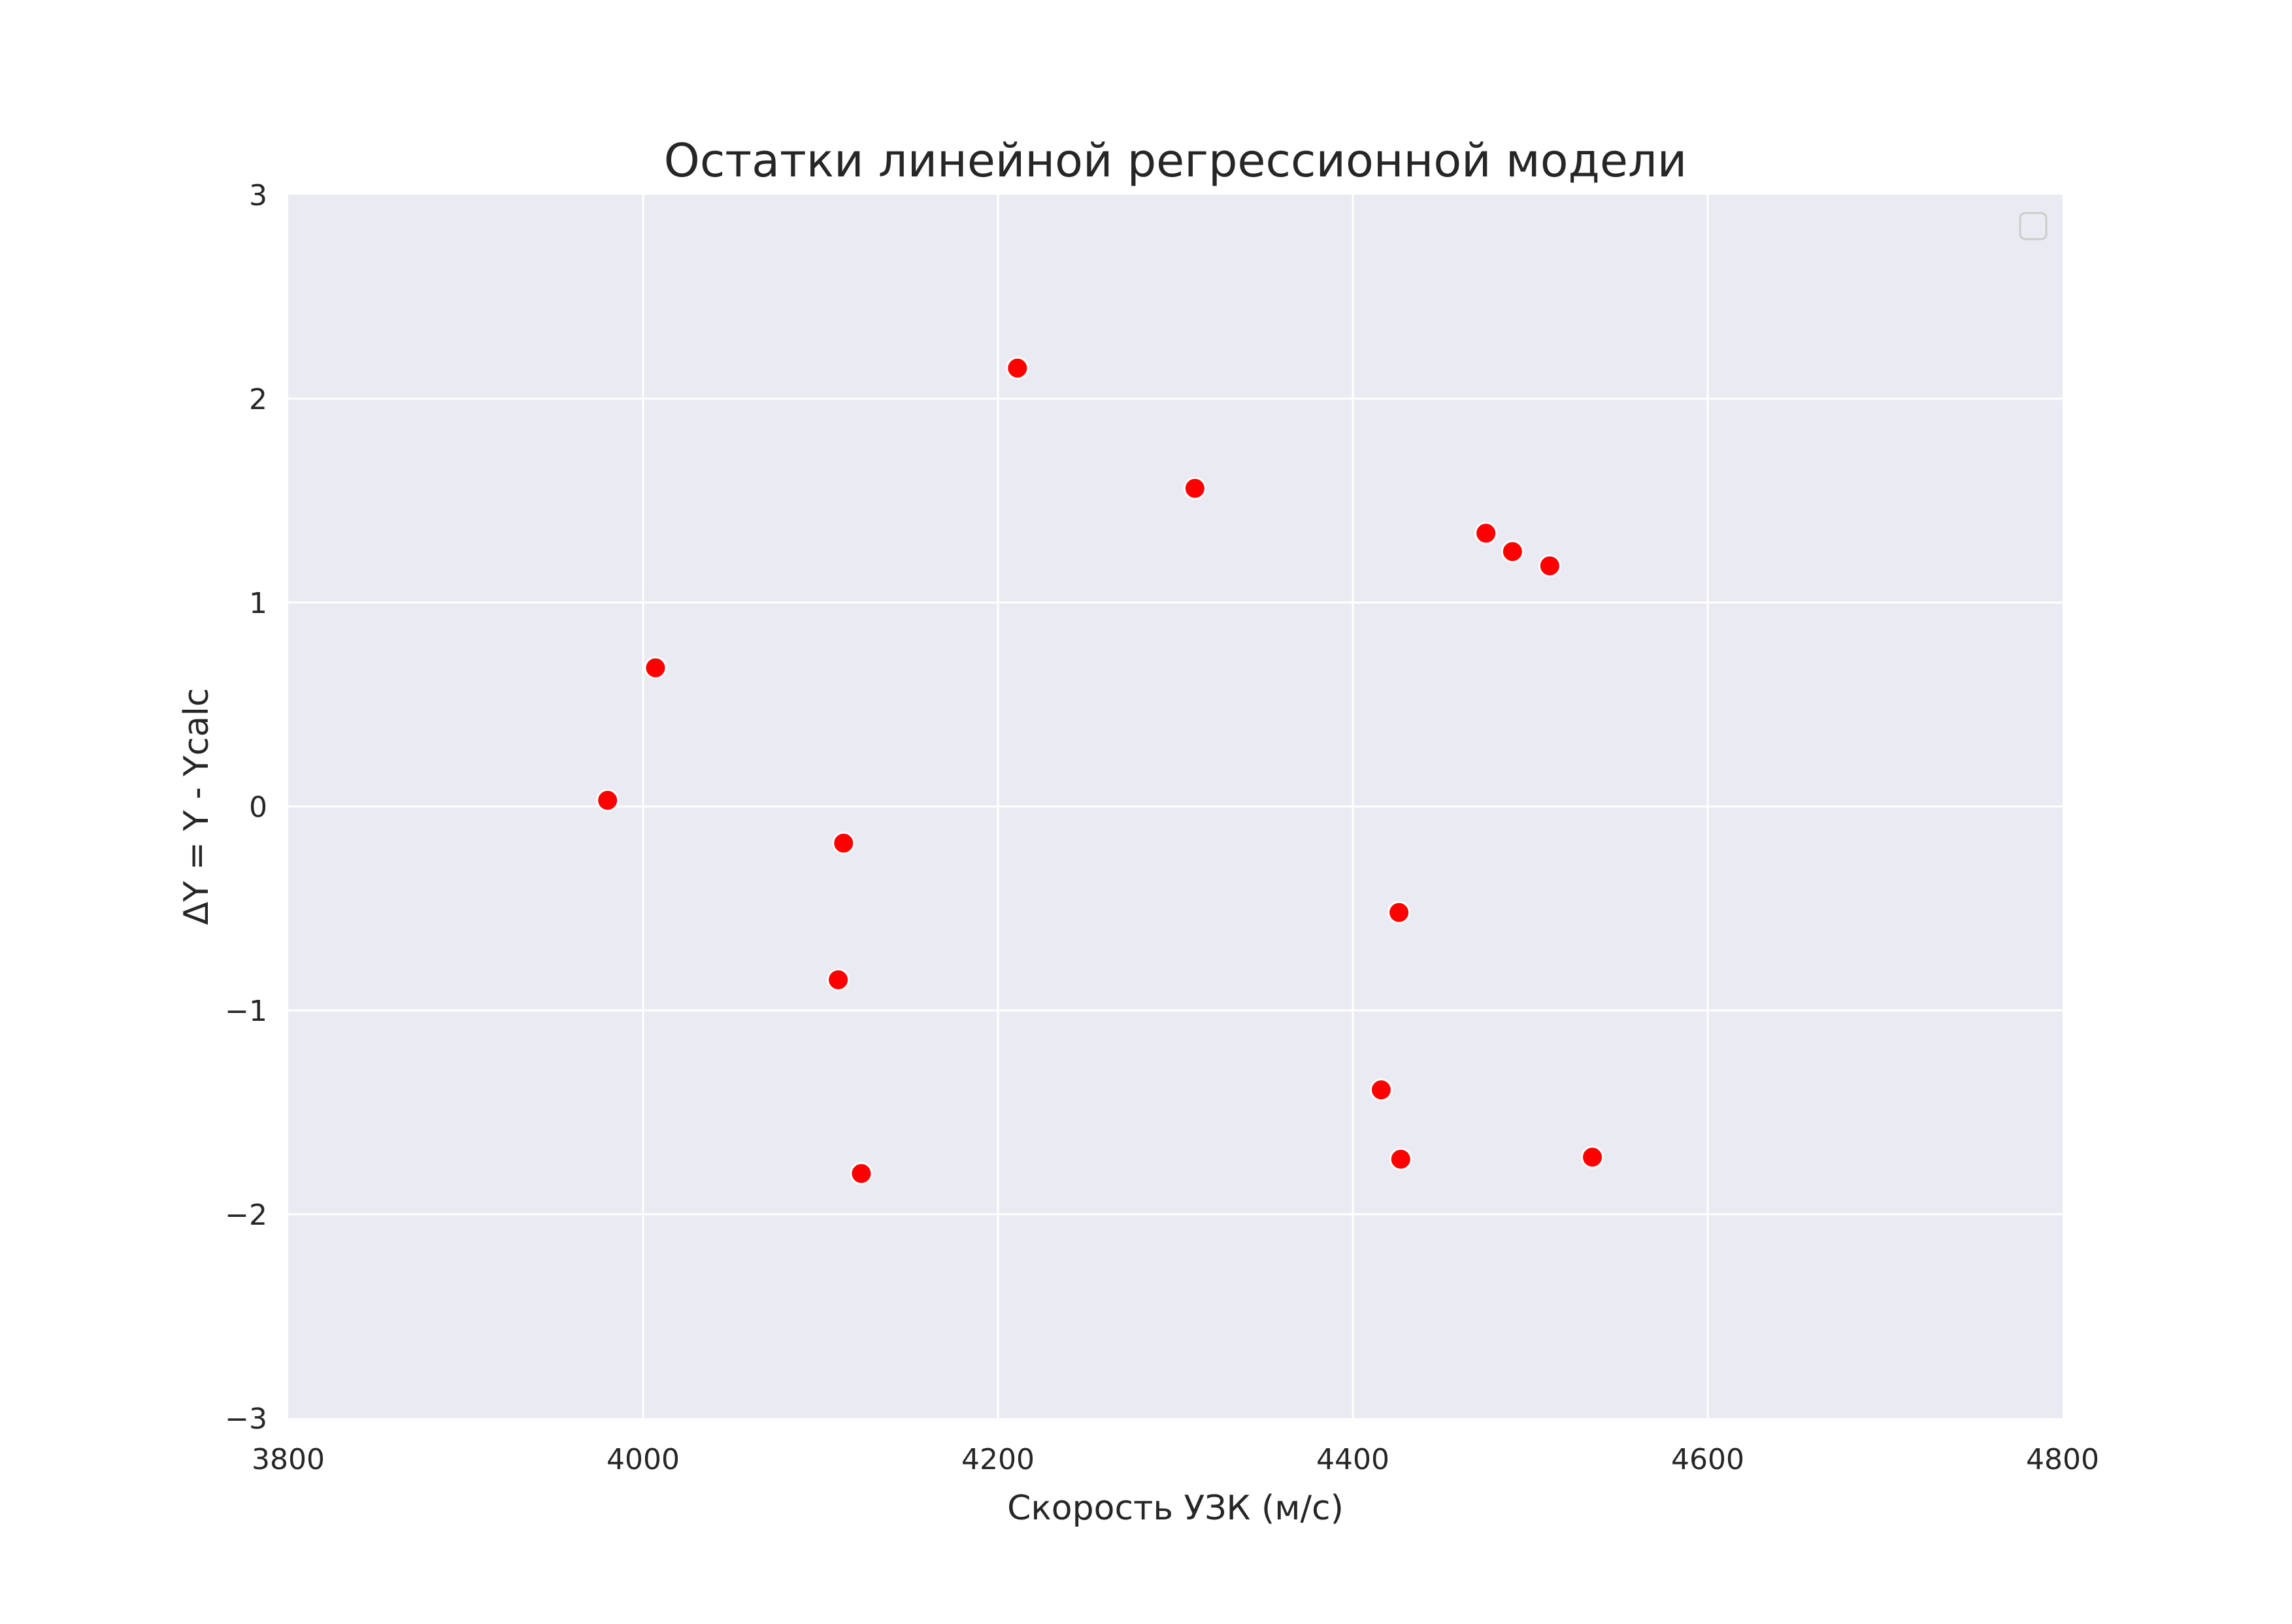 The image size is (2292, 1624). What do you see at coordinates (258, 196) in the screenshot?
I see `y-tick-label: 3` at bounding box center [258, 196].